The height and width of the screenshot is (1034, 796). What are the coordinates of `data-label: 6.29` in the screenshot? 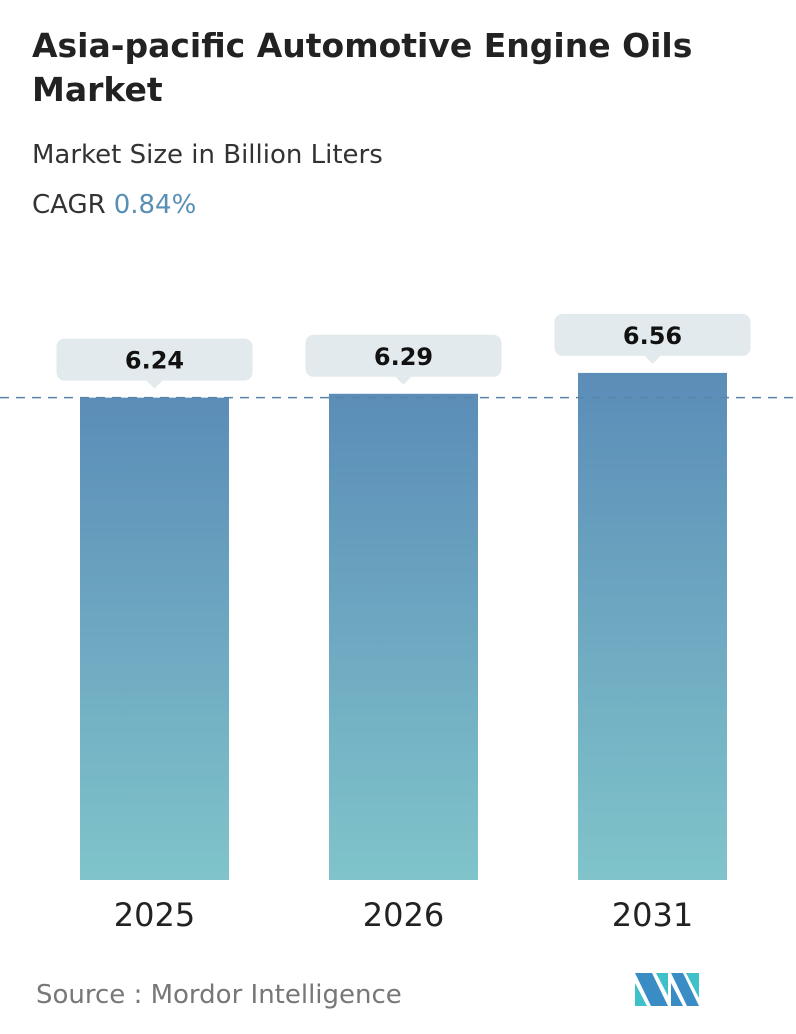 It's located at (403, 357).